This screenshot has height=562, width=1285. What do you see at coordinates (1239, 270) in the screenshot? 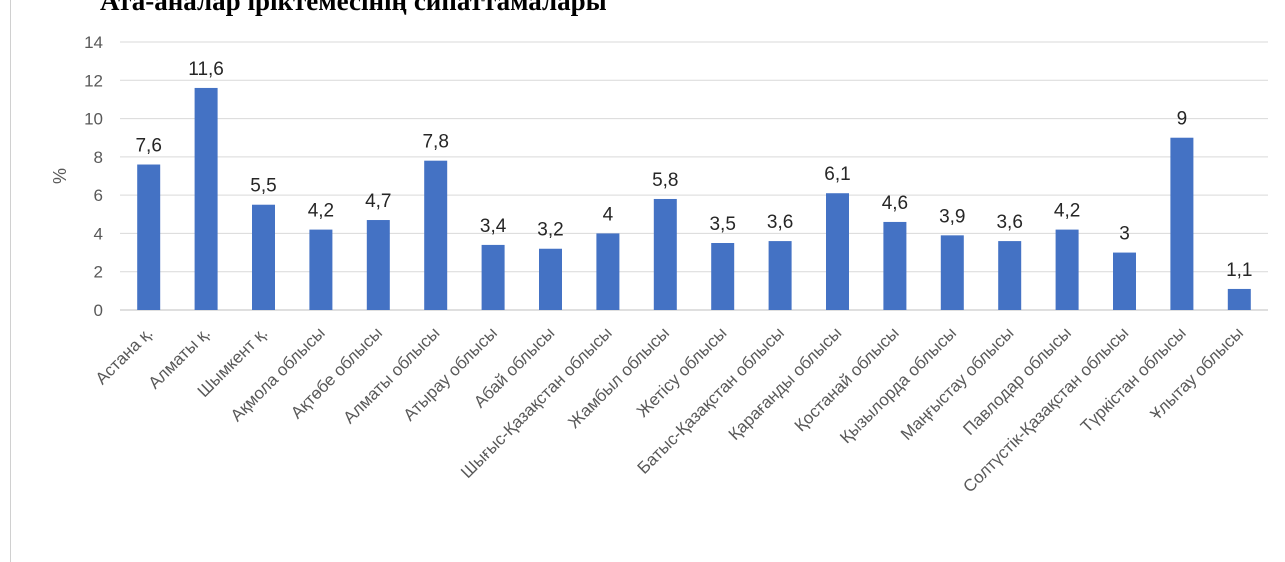
I see `data-label: 1,1` at bounding box center [1239, 270].